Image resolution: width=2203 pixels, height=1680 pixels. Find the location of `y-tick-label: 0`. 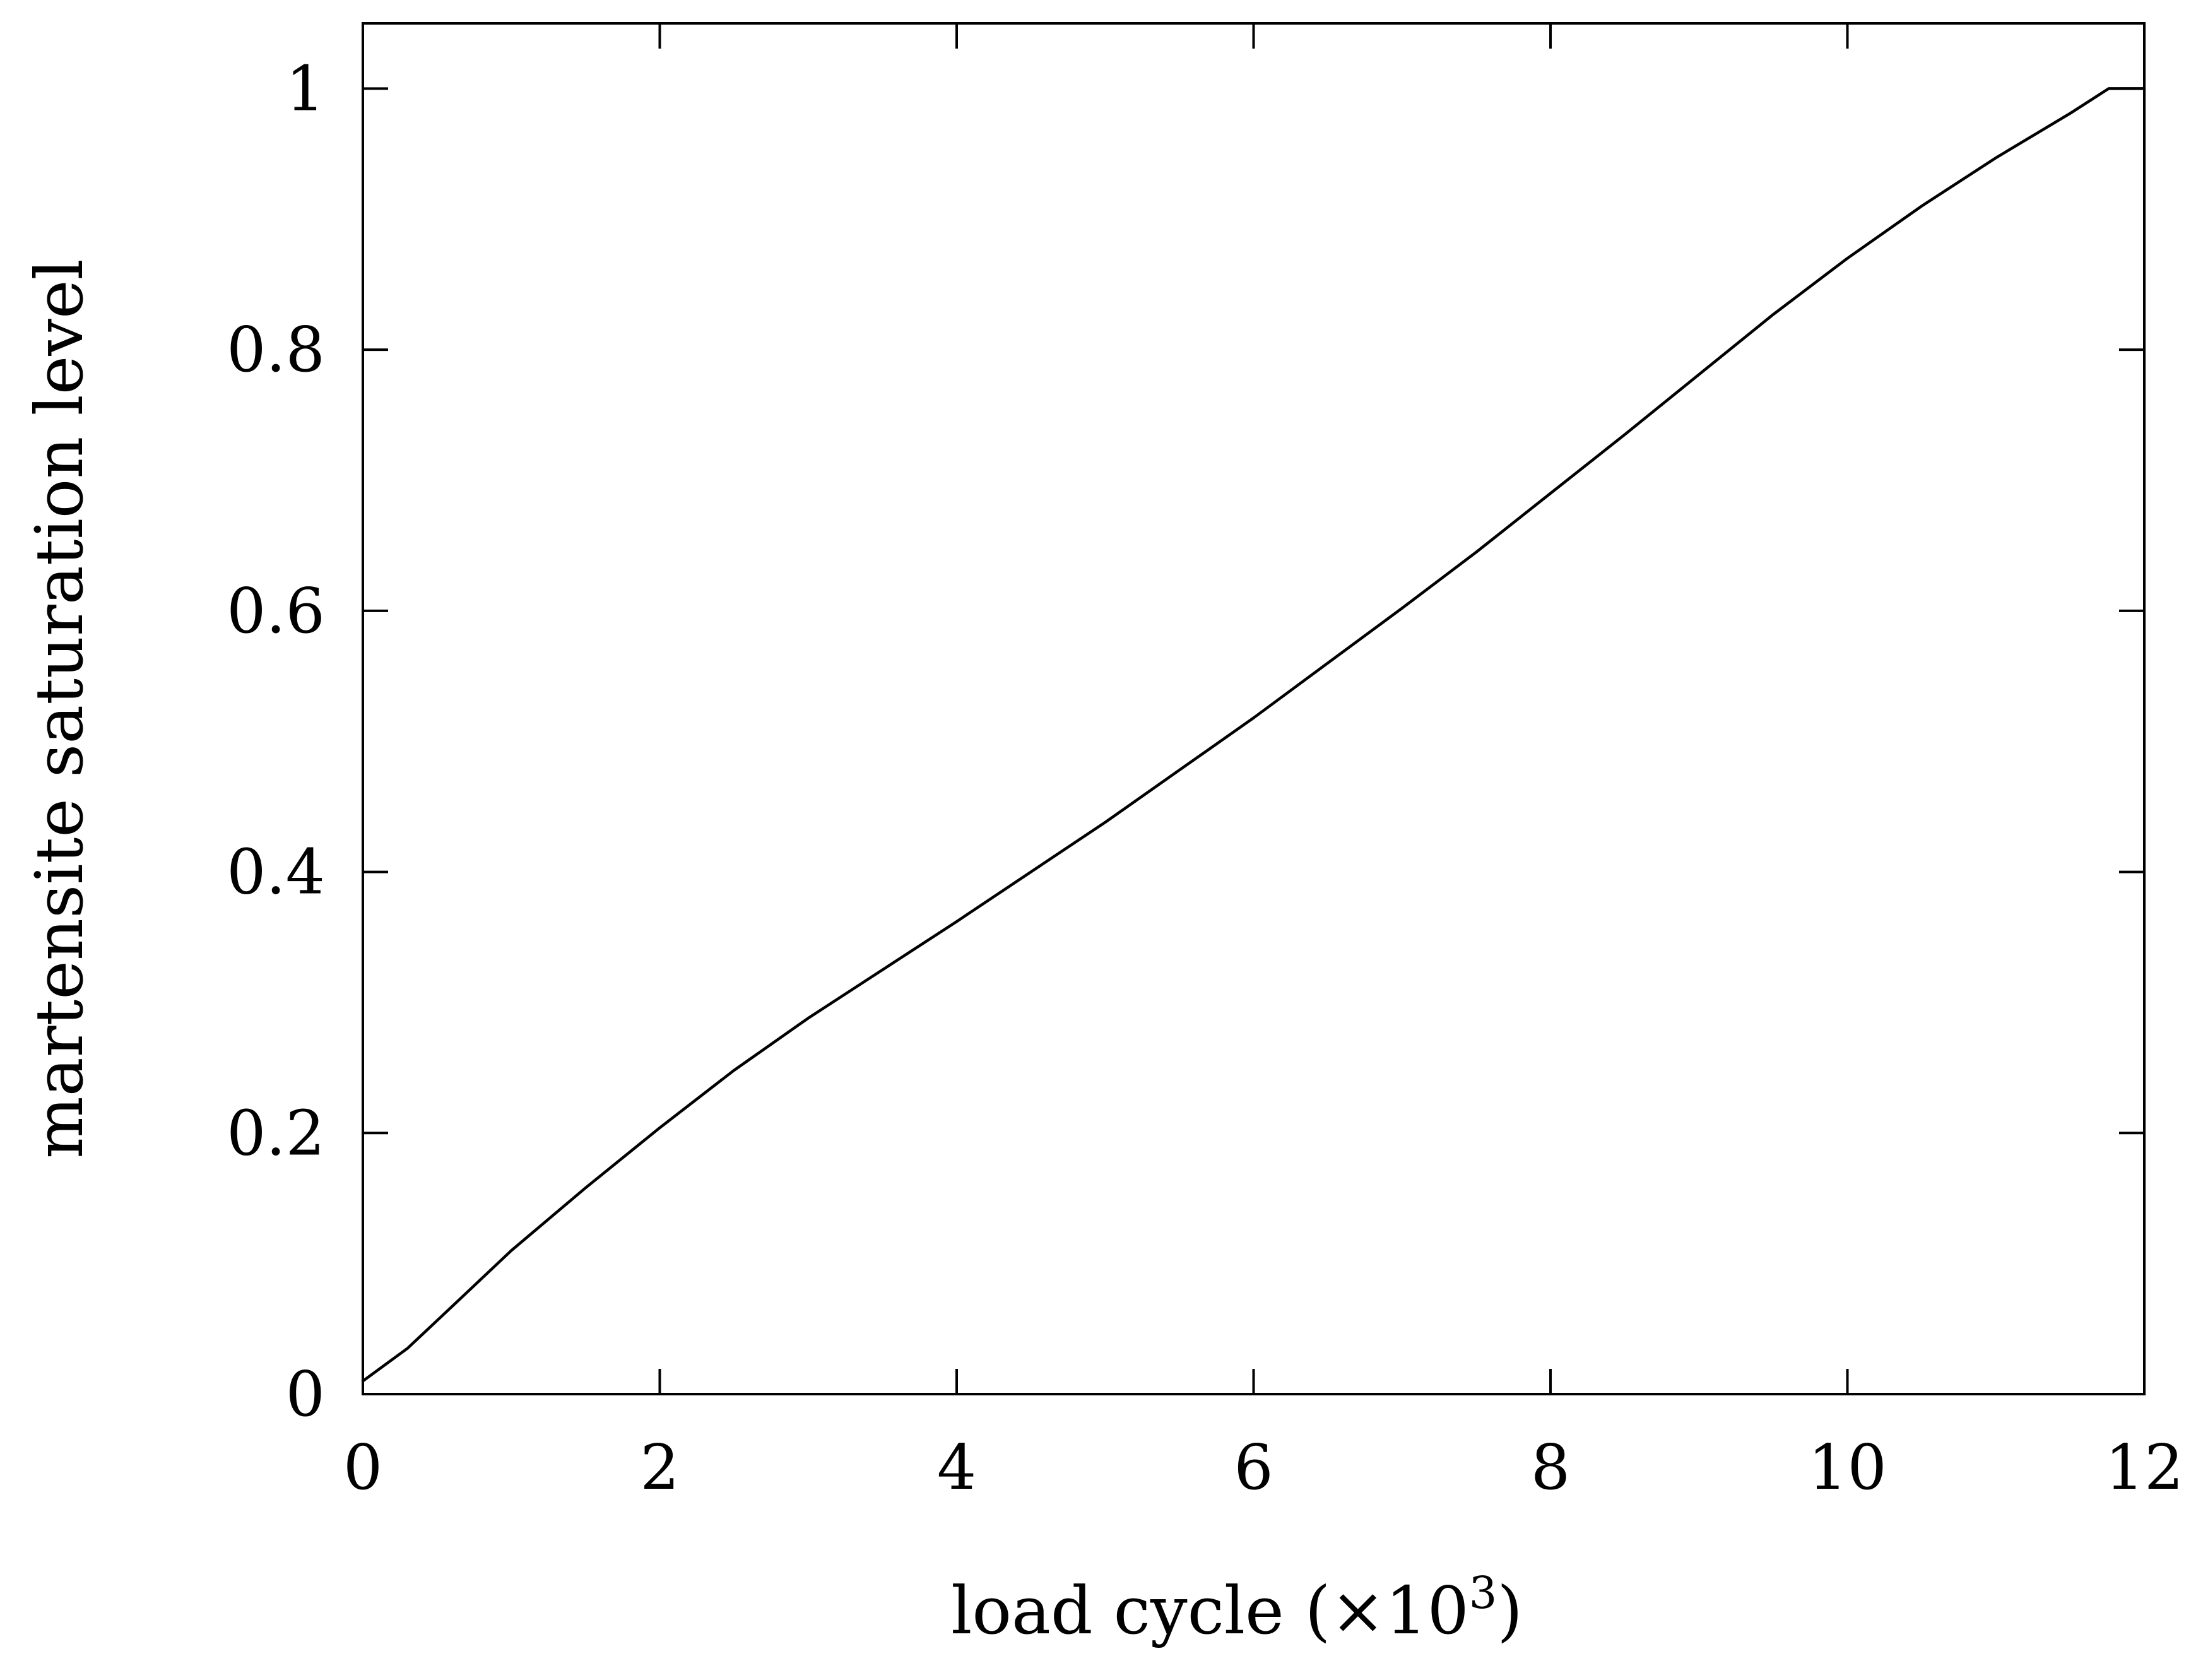

y-tick-label: 0 is located at coordinates (305, 1395).